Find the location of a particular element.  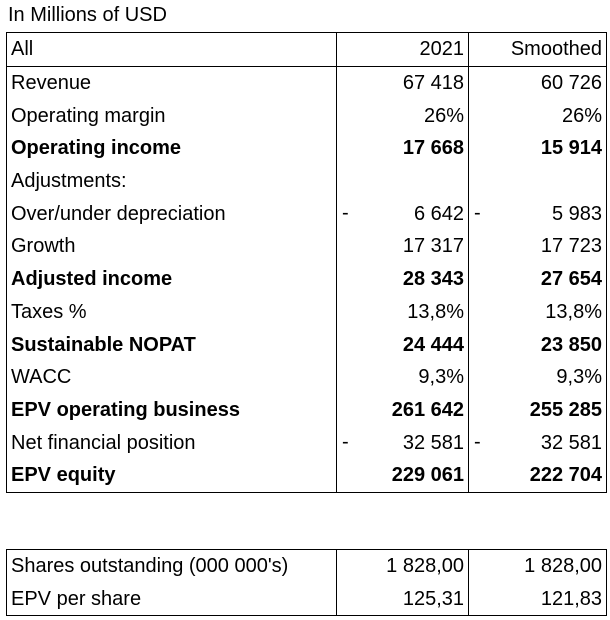

table-row: EPV equity 229 061 222 704 is located at coordinates (306, 475).